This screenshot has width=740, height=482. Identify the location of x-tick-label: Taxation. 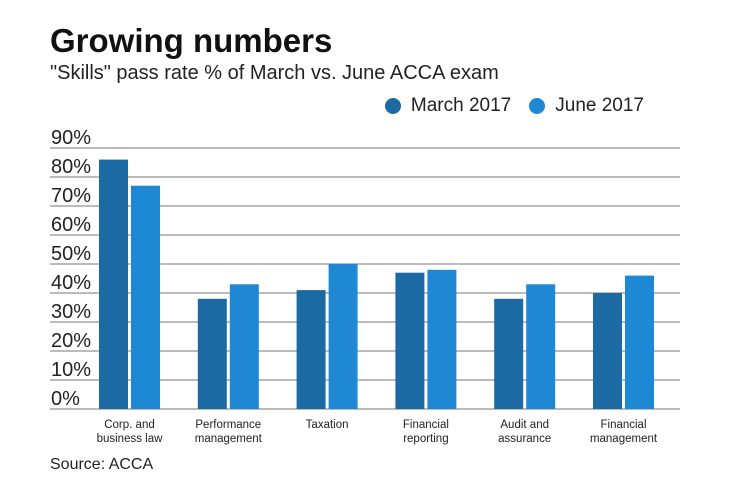
(327, 425).